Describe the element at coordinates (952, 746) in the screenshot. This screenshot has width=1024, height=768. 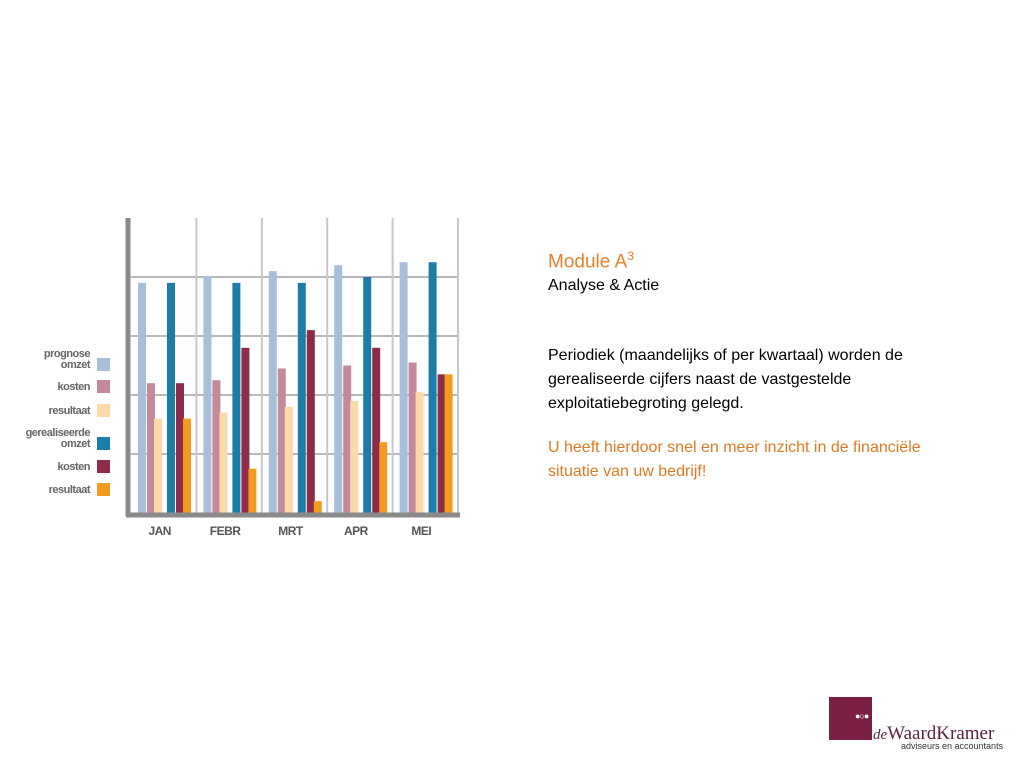
I see `logo-tagline: adviseurs en accountants` at that location.